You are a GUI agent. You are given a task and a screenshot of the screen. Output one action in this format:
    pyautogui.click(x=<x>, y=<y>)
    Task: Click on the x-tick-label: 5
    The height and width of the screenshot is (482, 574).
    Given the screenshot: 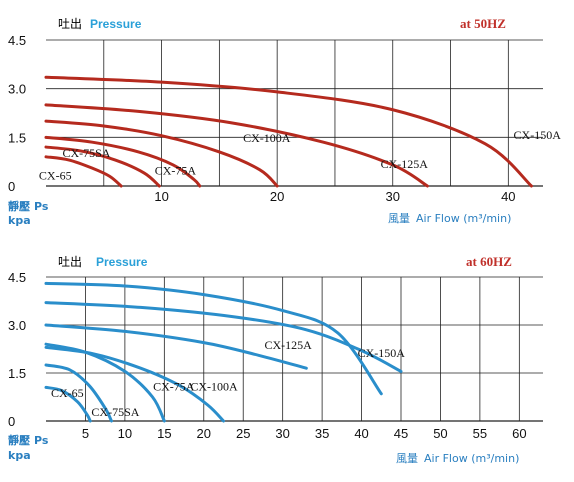 What is the action you would take?
    pyautogui.click(x=85, y=433)
    